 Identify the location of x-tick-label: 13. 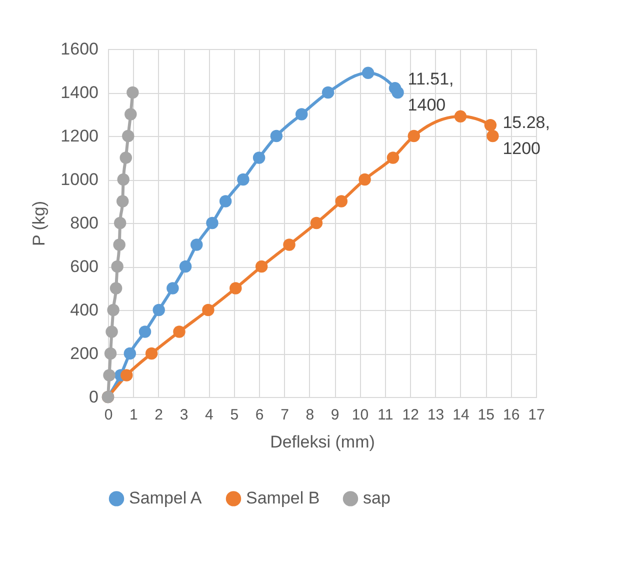
(435, 415).